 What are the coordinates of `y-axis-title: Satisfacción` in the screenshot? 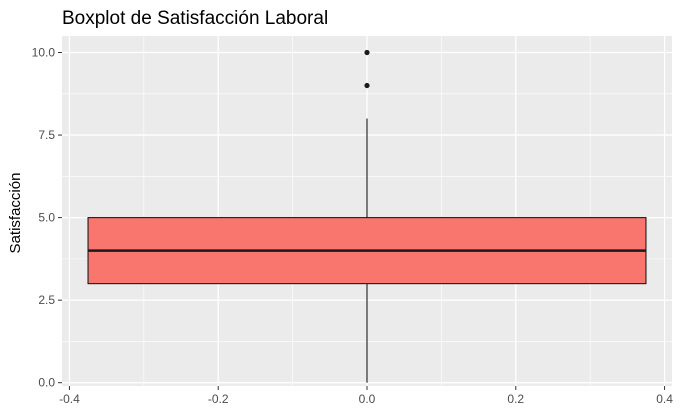 It's located at (15, 213).